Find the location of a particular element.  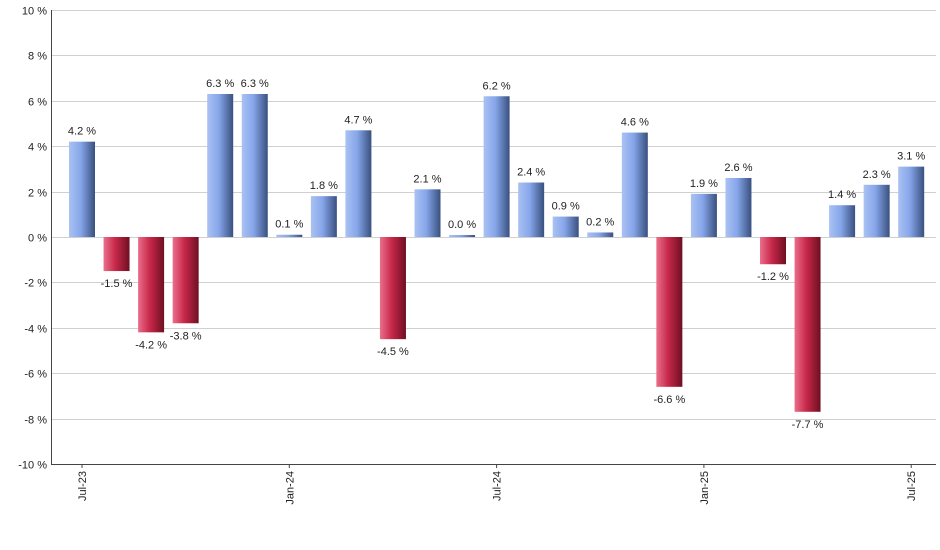

y-tick-label: -10 % is located at coordinates (32, 466).